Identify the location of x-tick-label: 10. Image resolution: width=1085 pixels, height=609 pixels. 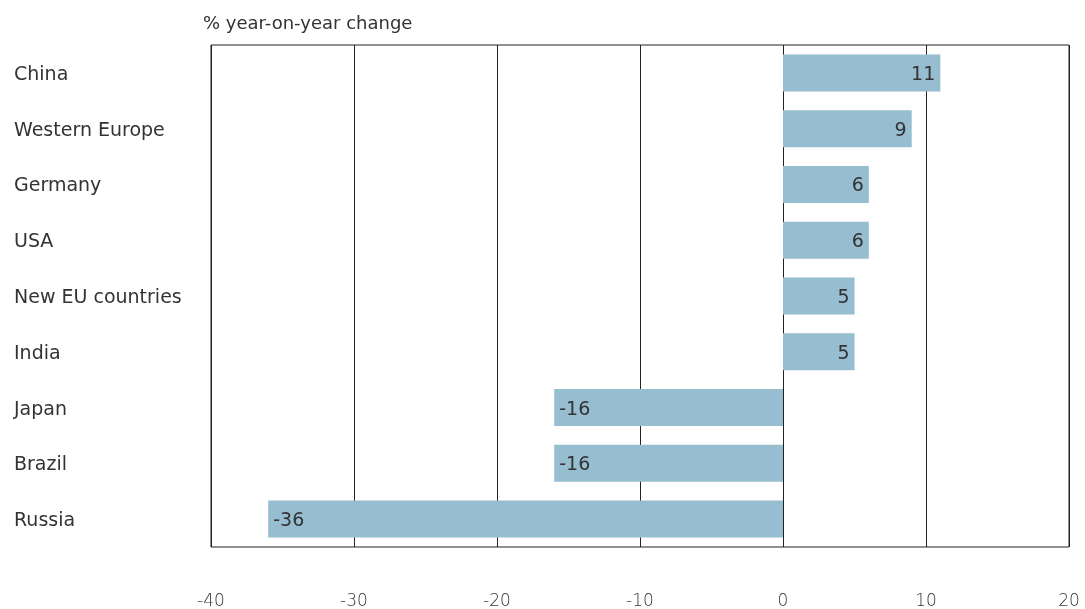
(926, 599).